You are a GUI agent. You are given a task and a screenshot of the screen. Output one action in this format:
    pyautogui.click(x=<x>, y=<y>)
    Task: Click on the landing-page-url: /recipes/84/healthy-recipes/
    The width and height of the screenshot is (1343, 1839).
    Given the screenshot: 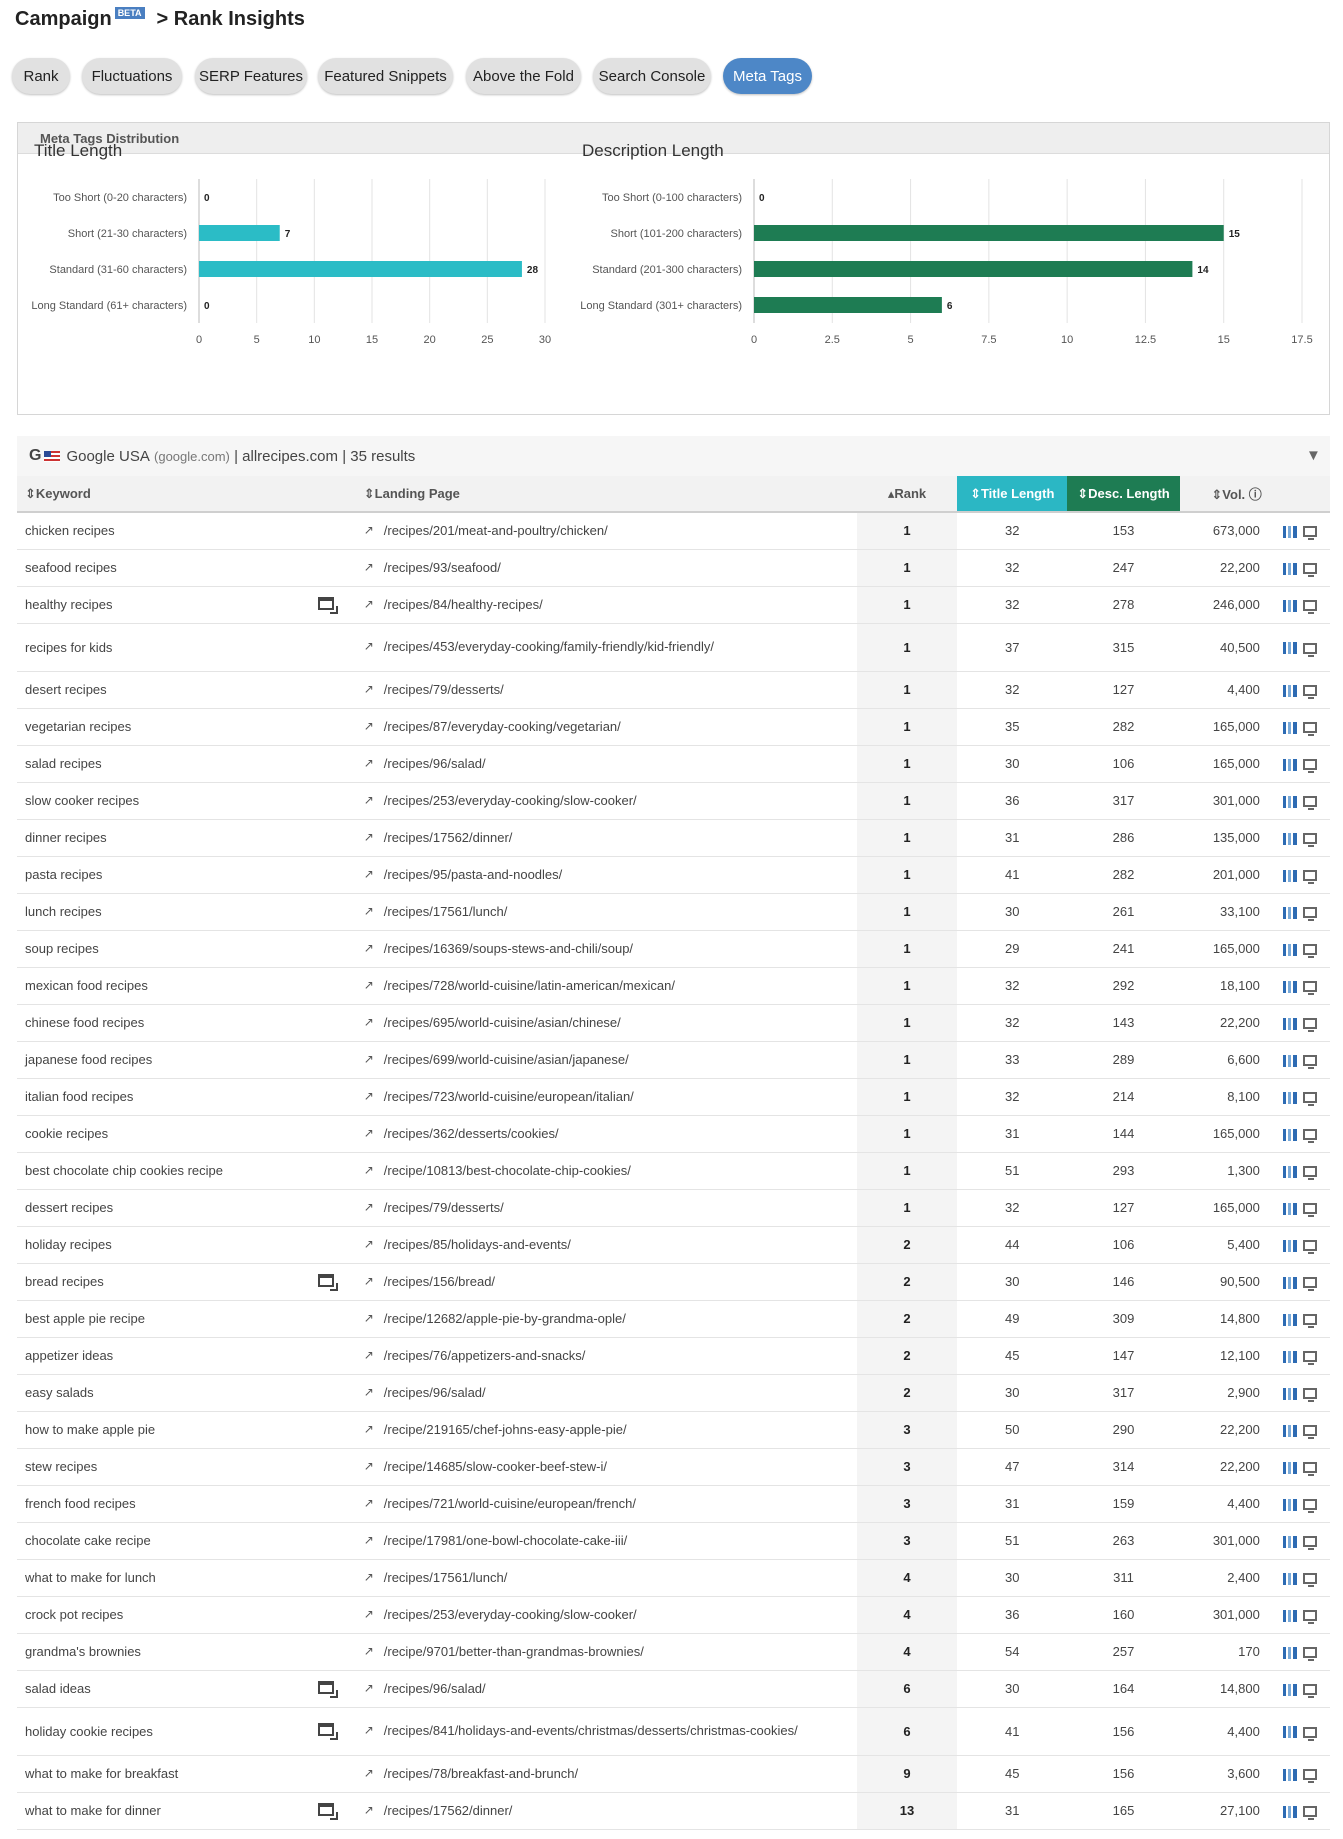 What is the action you would take?
    pyautogui.click(x=463, y=604)
    